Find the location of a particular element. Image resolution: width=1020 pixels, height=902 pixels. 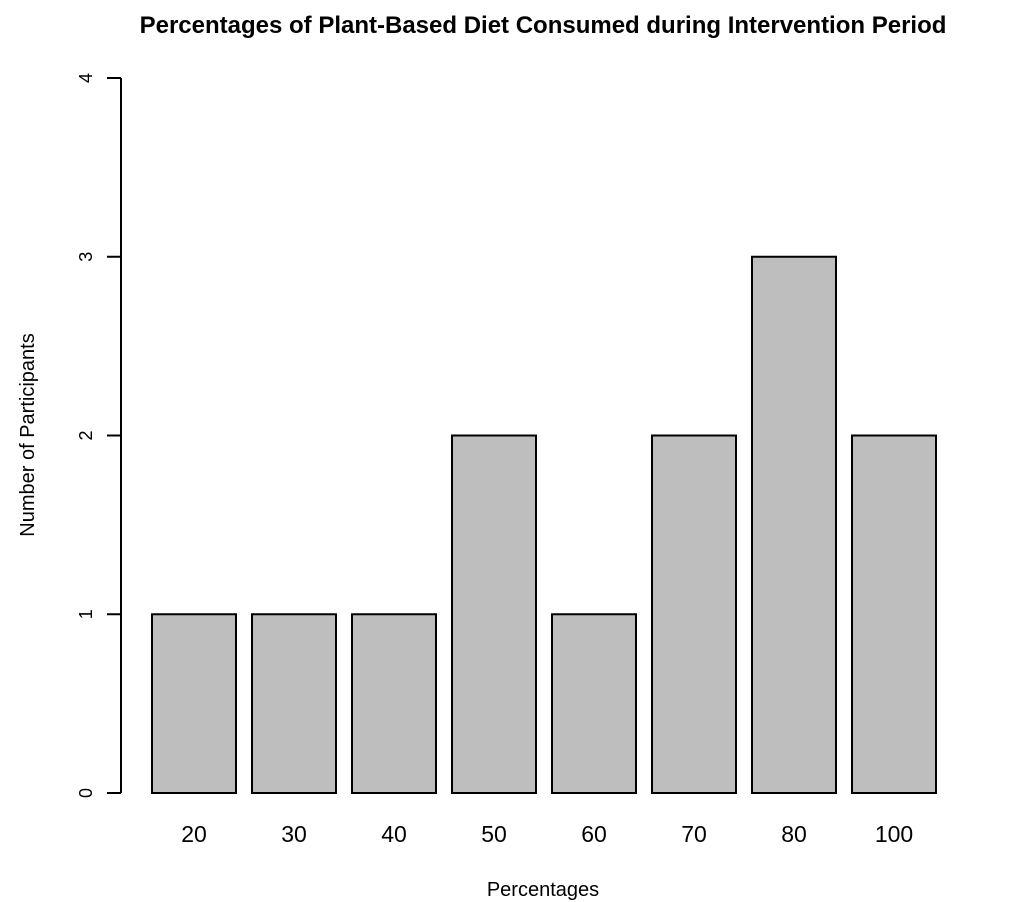

y-tick-label: 3 is located at coordinates (86, 257).